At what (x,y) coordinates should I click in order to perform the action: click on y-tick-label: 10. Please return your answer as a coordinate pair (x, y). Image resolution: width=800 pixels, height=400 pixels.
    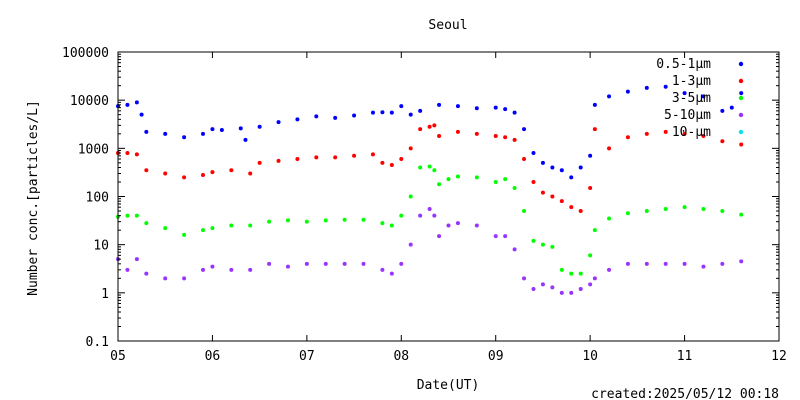
    Looking at the image, I should click on (101, 246).